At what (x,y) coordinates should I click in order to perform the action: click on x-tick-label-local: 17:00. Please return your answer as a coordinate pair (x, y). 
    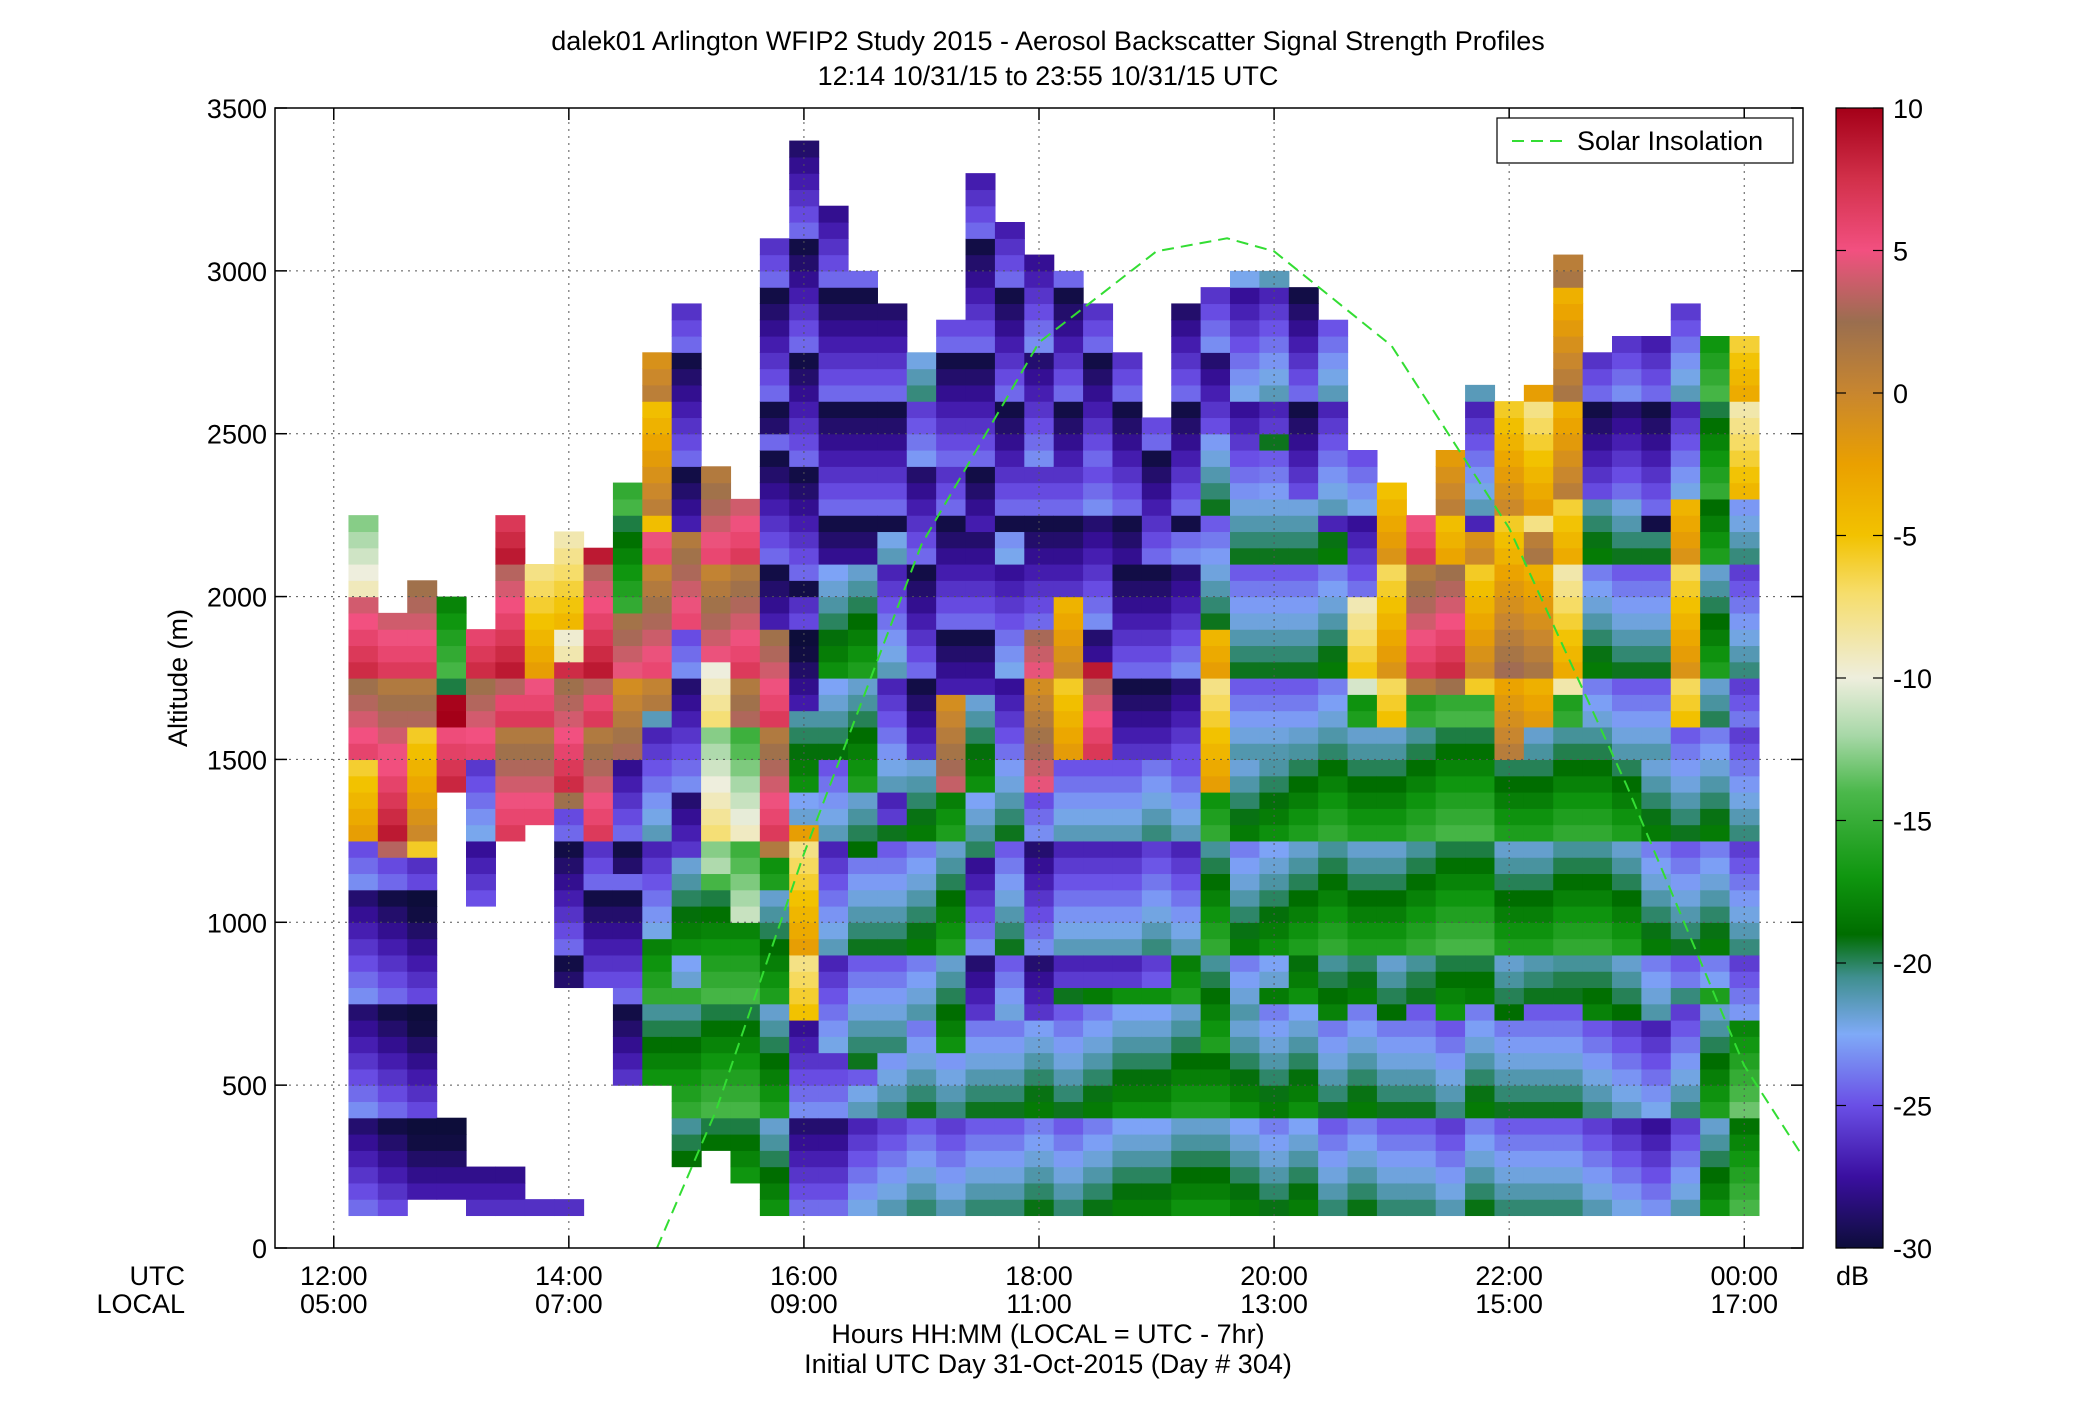
    Looking at the image, I should click on (1744, 1304).